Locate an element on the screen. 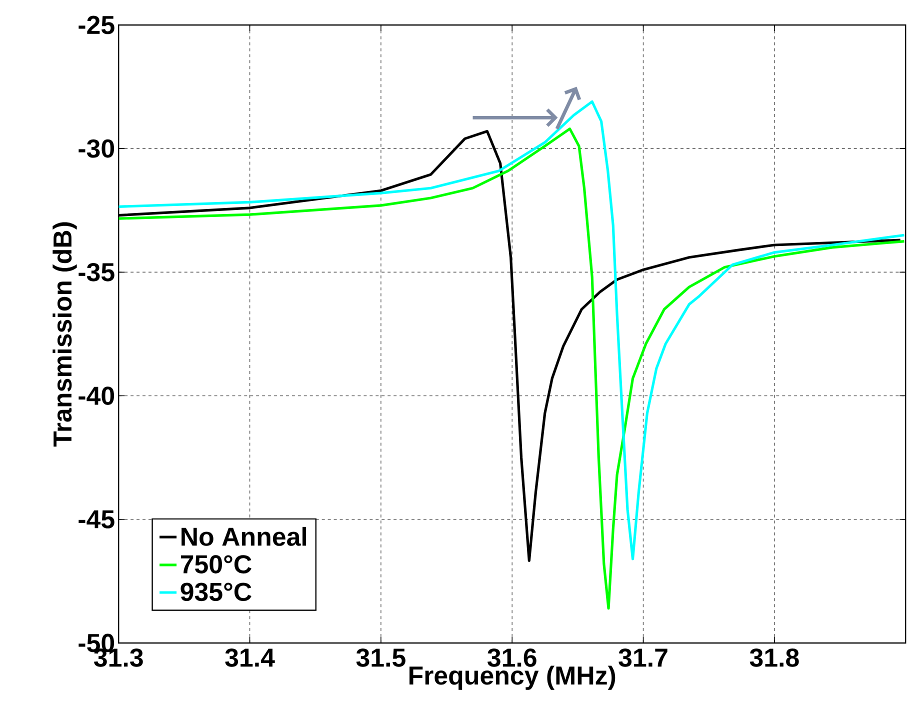 The height and width of the screenshot is (725, 907). x-tick-label: 31.8 is located at coordinates (774, 657).